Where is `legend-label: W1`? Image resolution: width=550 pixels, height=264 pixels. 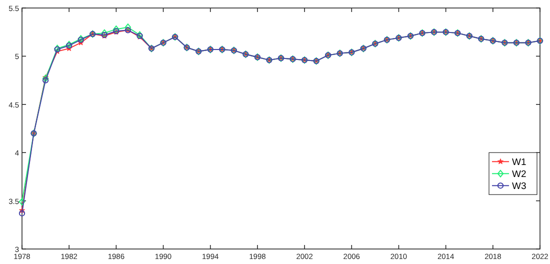 legend-label: W1 is located at coordinates (519, 162).